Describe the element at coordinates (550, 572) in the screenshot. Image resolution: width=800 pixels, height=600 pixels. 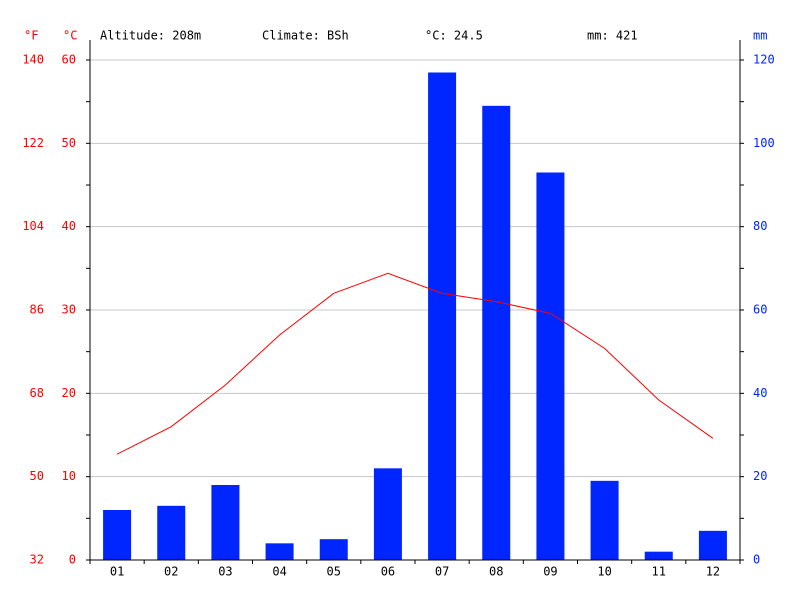
I see `x-tick-label: 09` at that location.